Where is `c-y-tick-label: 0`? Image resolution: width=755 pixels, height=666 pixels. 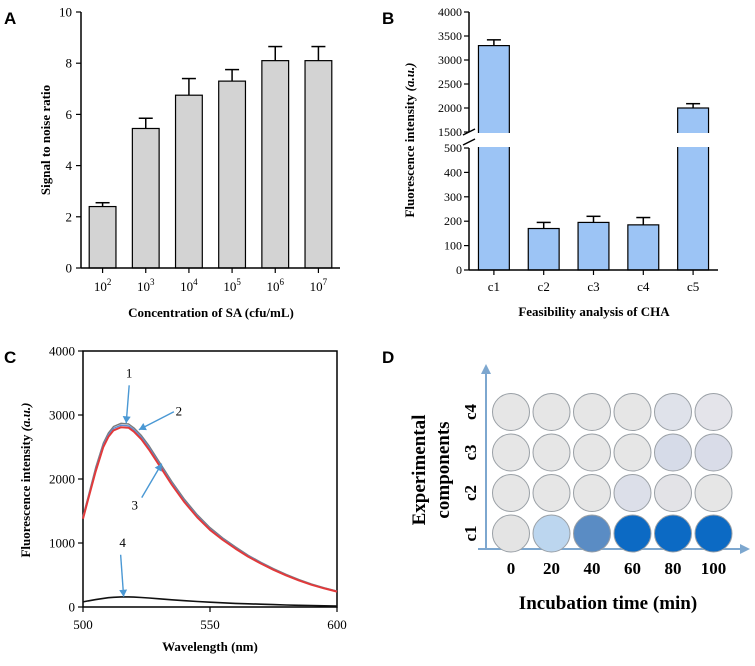 c-y-tick-label: 0 is located at coordinates (72, 607).